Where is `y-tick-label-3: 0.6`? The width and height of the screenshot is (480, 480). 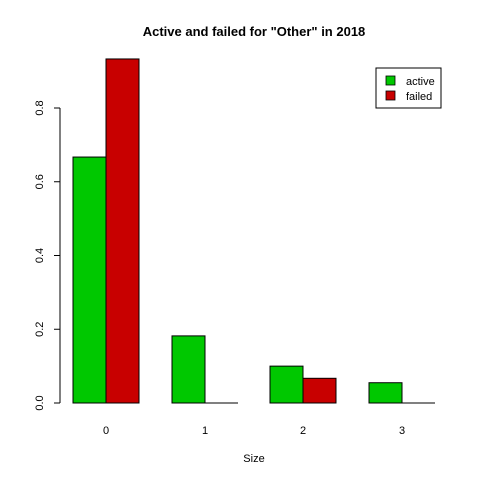
y-tick-label-3: 0.6 is located at coordinates (40, 181).